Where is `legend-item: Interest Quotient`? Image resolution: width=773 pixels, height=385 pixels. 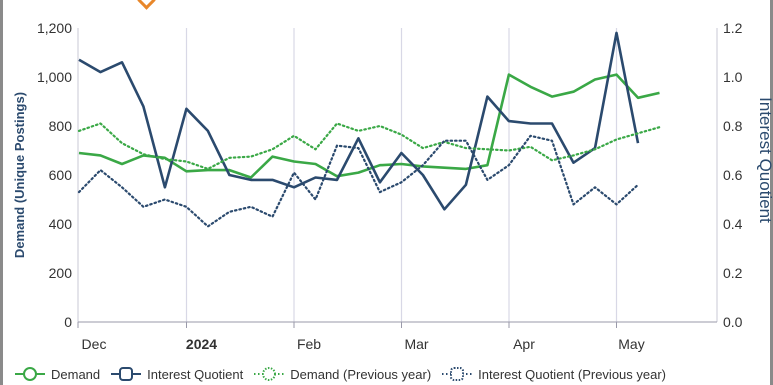
legend-item: Interest Quotient is located at coordinates (176, 374).